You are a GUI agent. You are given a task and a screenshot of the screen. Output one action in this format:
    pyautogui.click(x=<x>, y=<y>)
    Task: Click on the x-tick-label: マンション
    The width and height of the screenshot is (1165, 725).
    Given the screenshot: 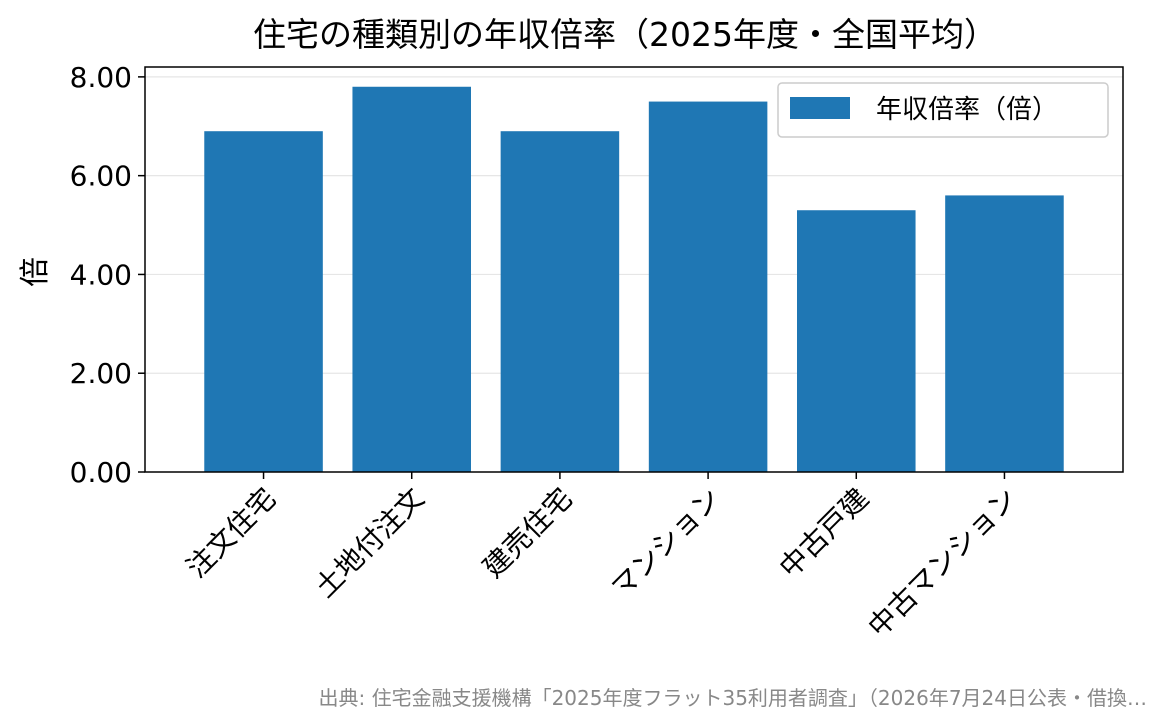 What is the action you would take?
    pyautogui.click(x=666, y=543)
    